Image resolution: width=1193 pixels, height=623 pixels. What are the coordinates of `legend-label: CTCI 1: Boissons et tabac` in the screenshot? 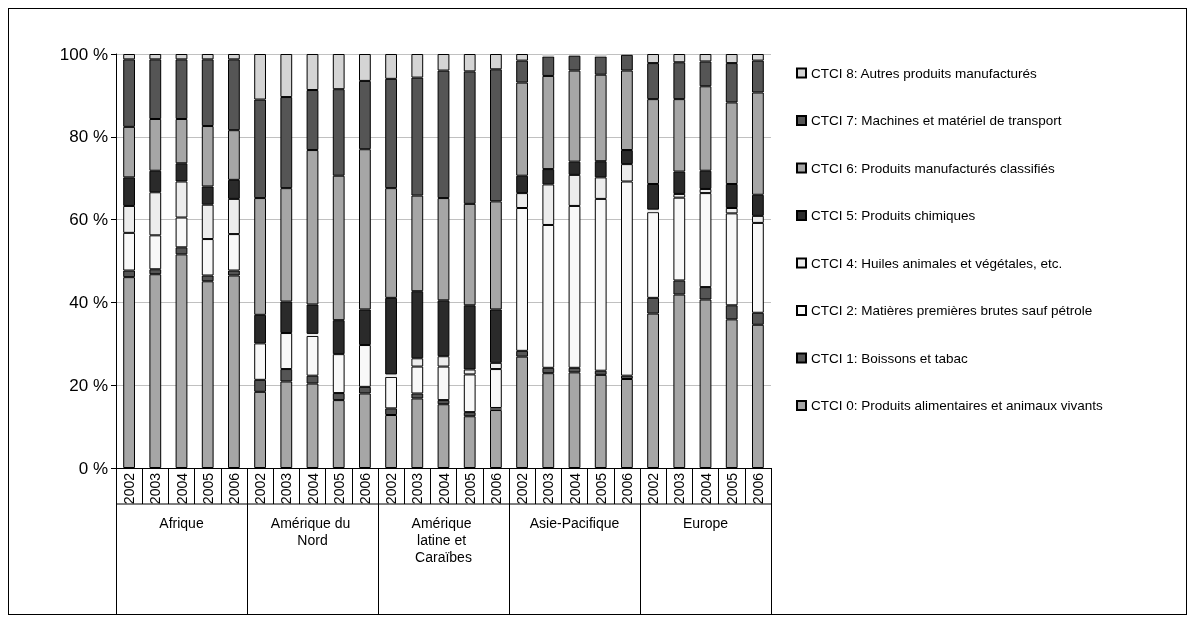 It's located at (890, 358).